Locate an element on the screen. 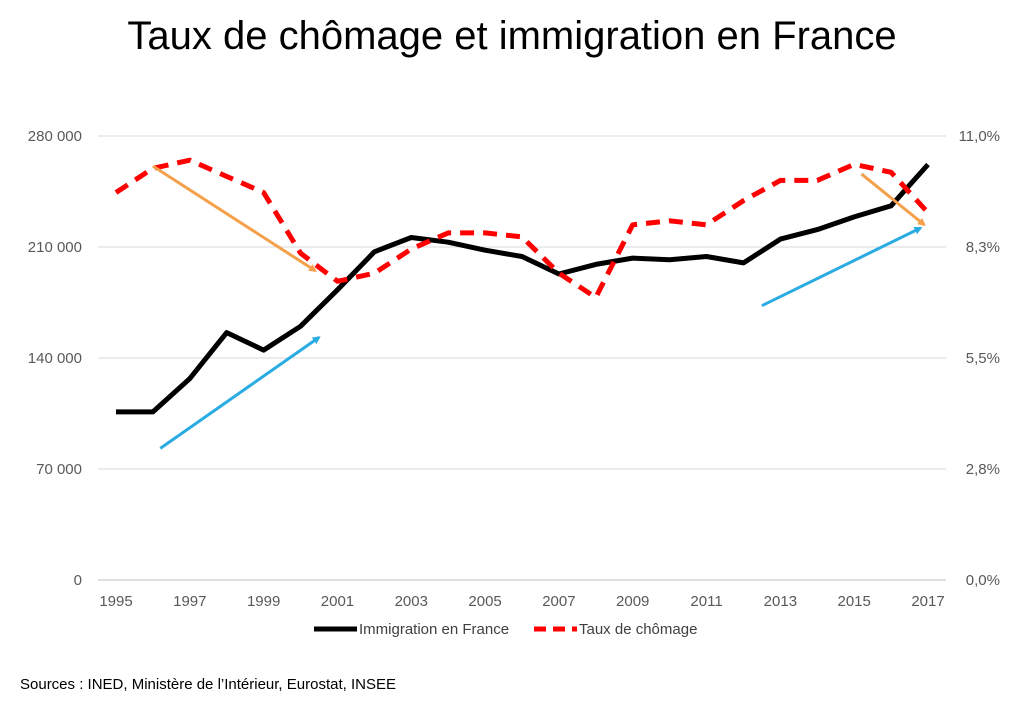 The image size is (1024, 715). y-right-tick-label: 11,0% is located at coordinates (979, 136).